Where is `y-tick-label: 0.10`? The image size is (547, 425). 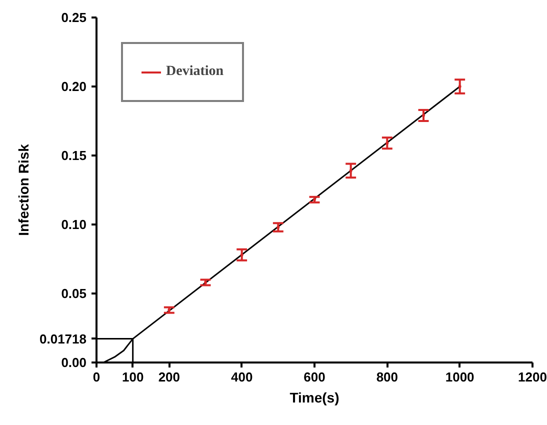
y-tick-label: 0.10 is located at coordinates (74, 224).